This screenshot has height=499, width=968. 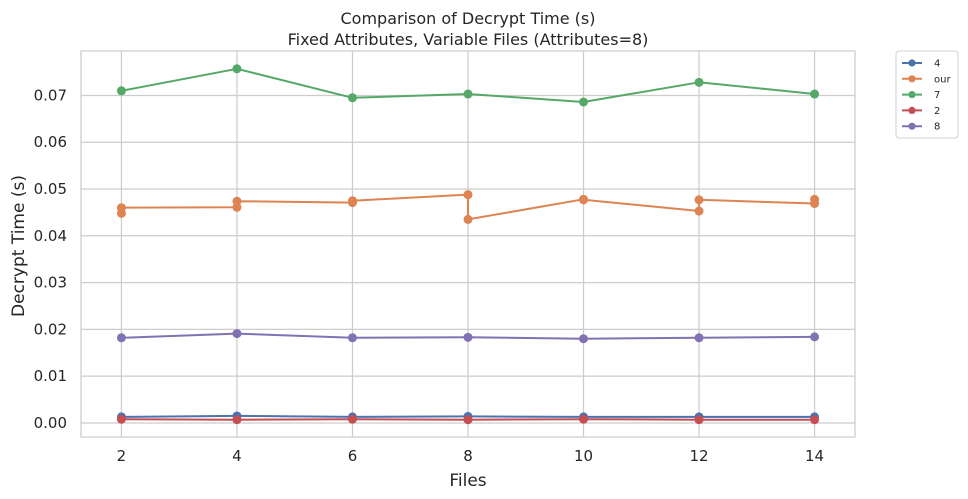 What do you see at coordinates (698, 456) in the screenshot?
I see `x-tick-label: 12` at bounding box center [698, 456].